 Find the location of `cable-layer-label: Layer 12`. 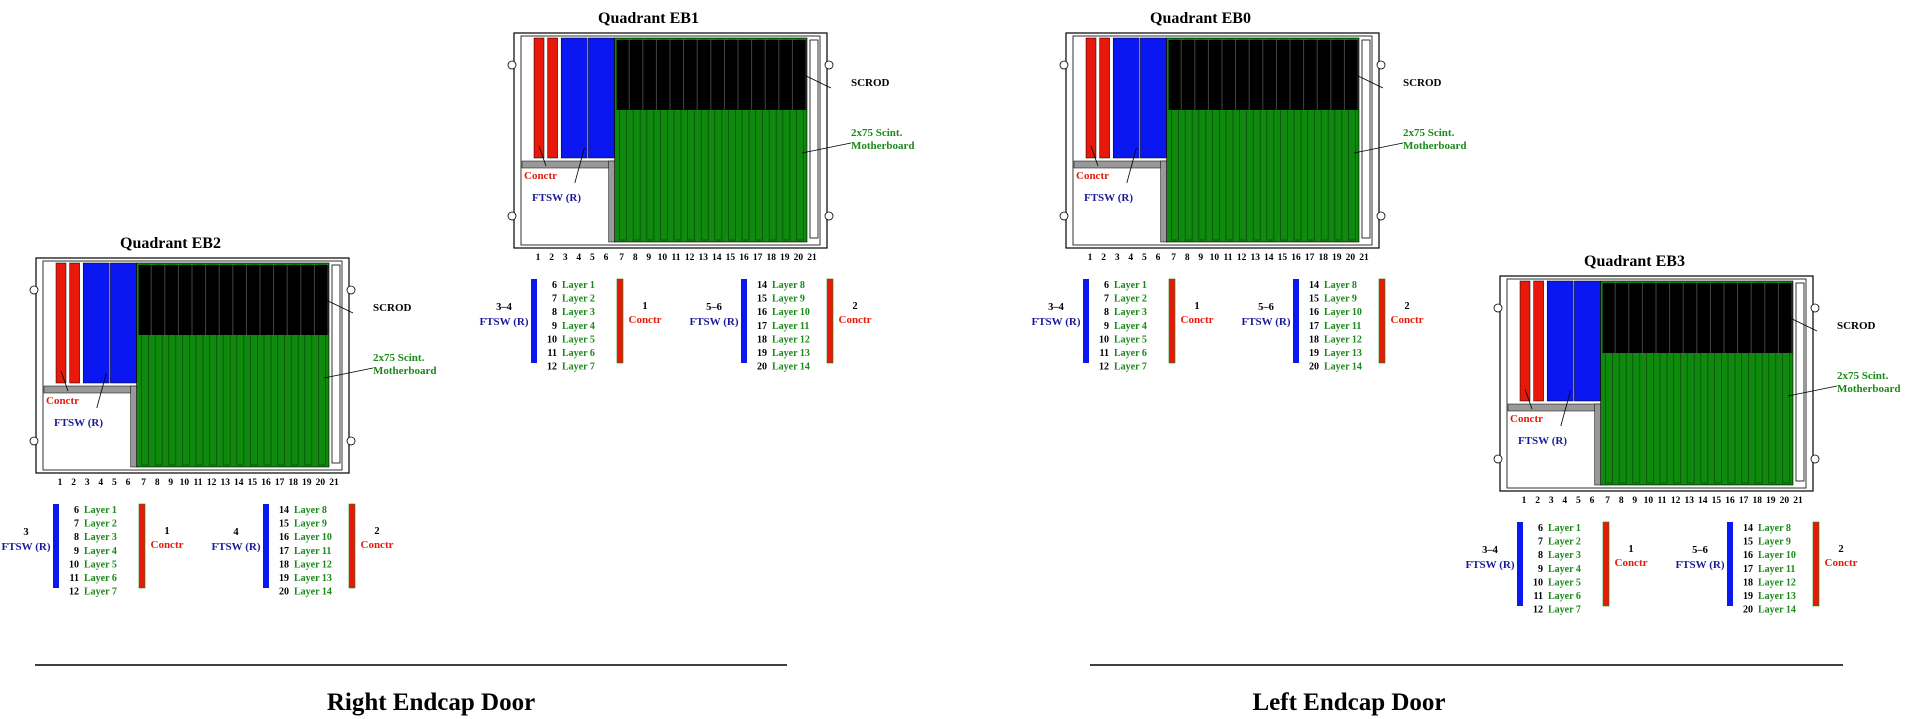

cable-layer-label: Layer 12 is located at coordinates (1343, 339).